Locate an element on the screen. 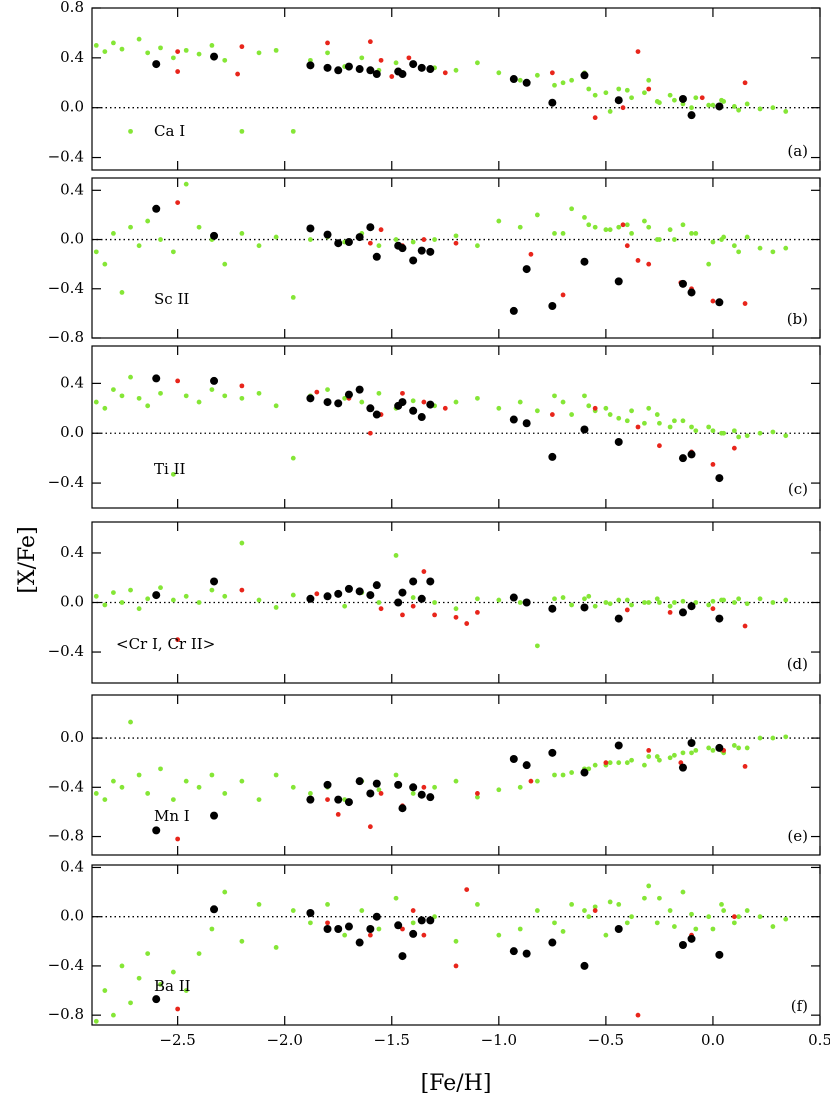  element-label: Sc II is located at coordinates (171, 299).